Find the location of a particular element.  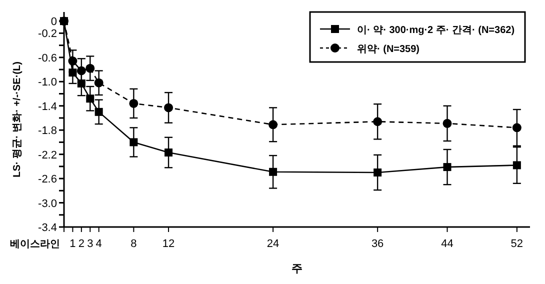

x-tick-label: 52 is located at coordinates (517, 244).